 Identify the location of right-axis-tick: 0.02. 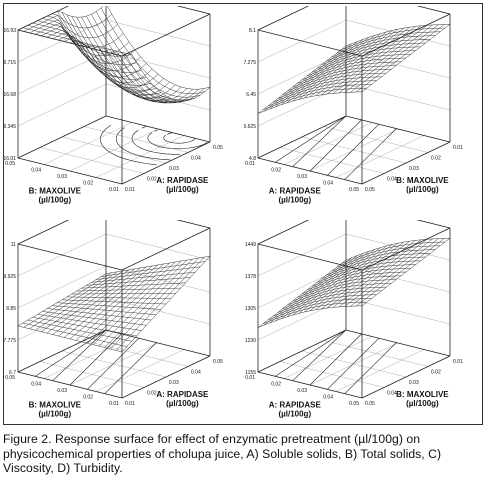
(152, 180).